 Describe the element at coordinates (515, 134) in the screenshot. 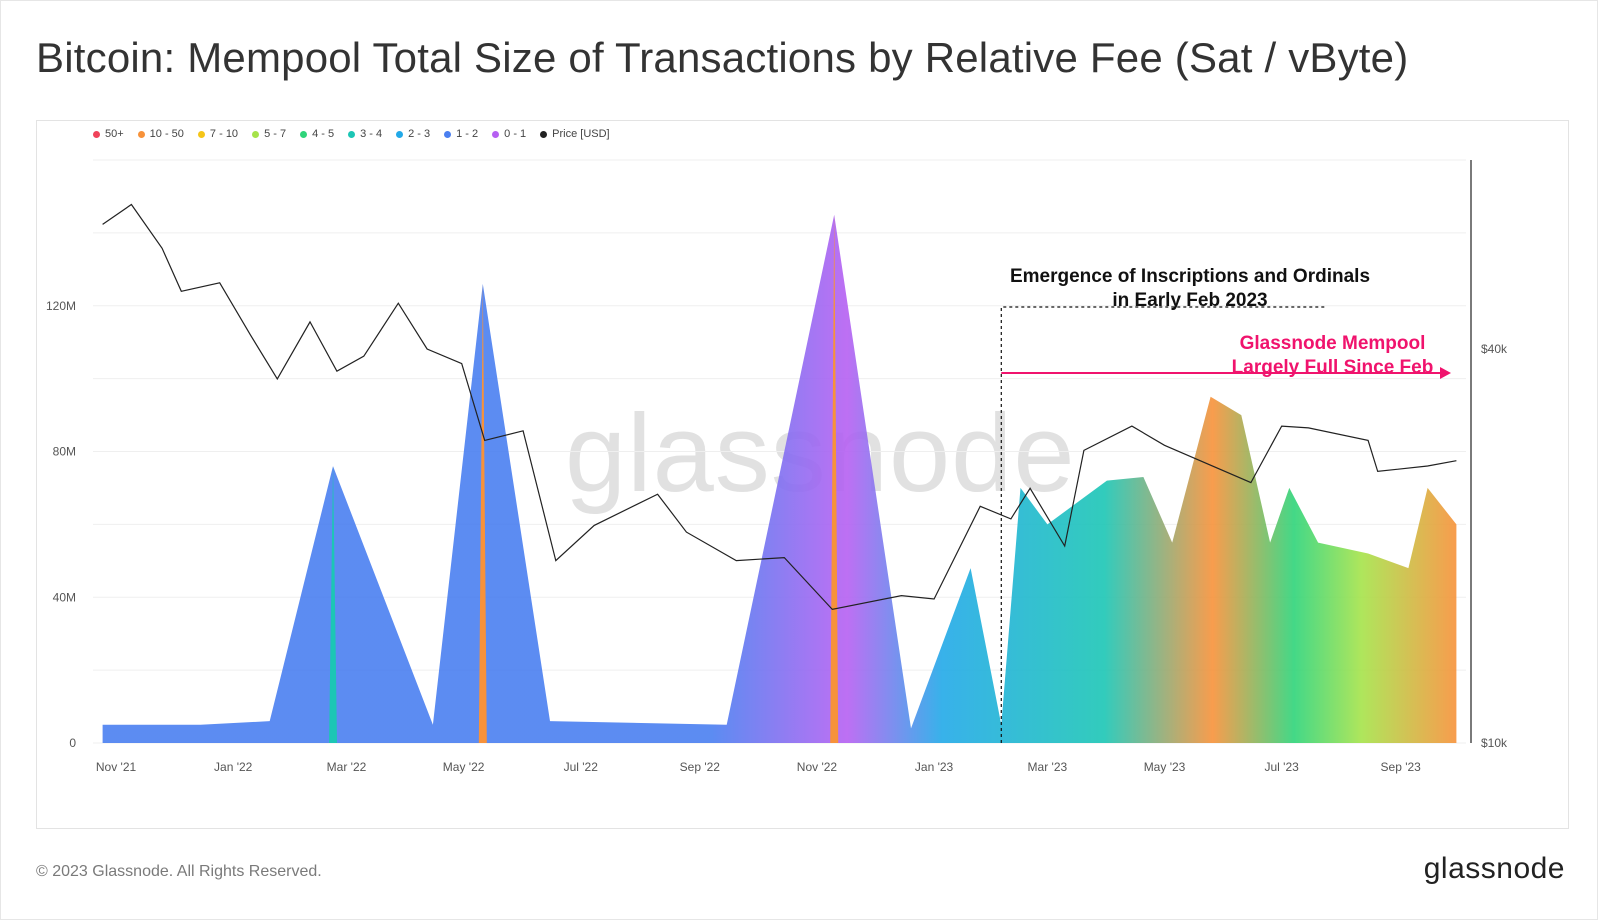

I see `legend-label: 0 - 1` at that location.